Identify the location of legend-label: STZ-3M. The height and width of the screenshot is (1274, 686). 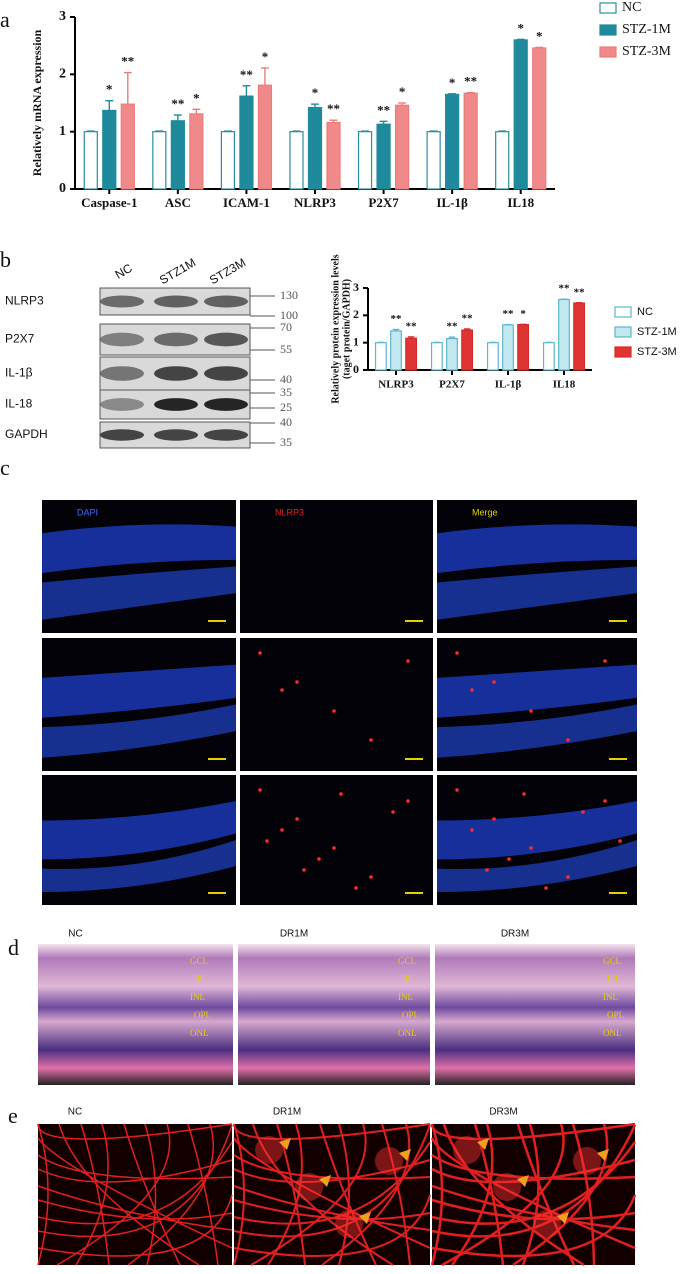
(647, 51).